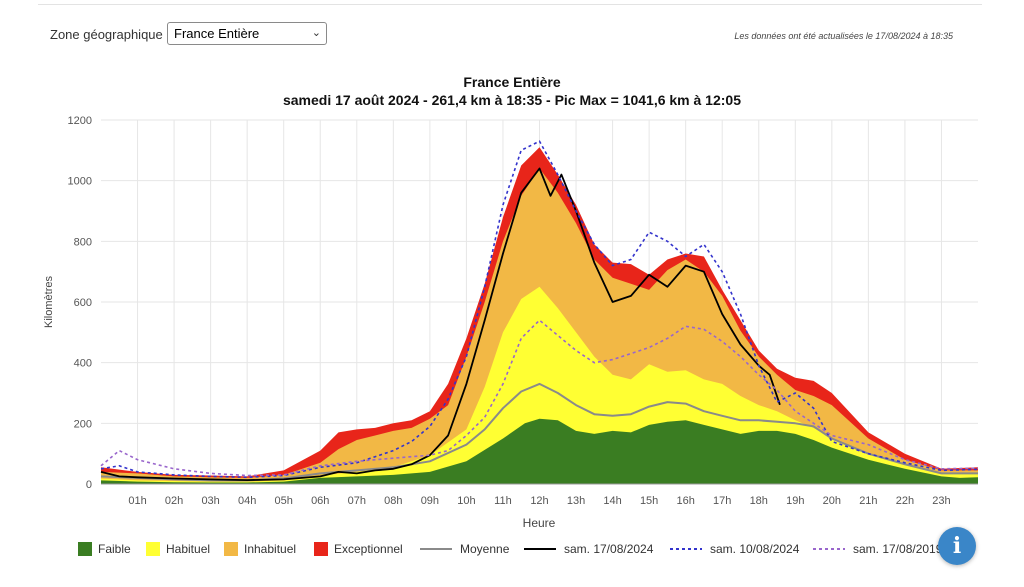 The width and height of the screenshot is (1024, 587). I want to click on band-faible, so click(539, 451).